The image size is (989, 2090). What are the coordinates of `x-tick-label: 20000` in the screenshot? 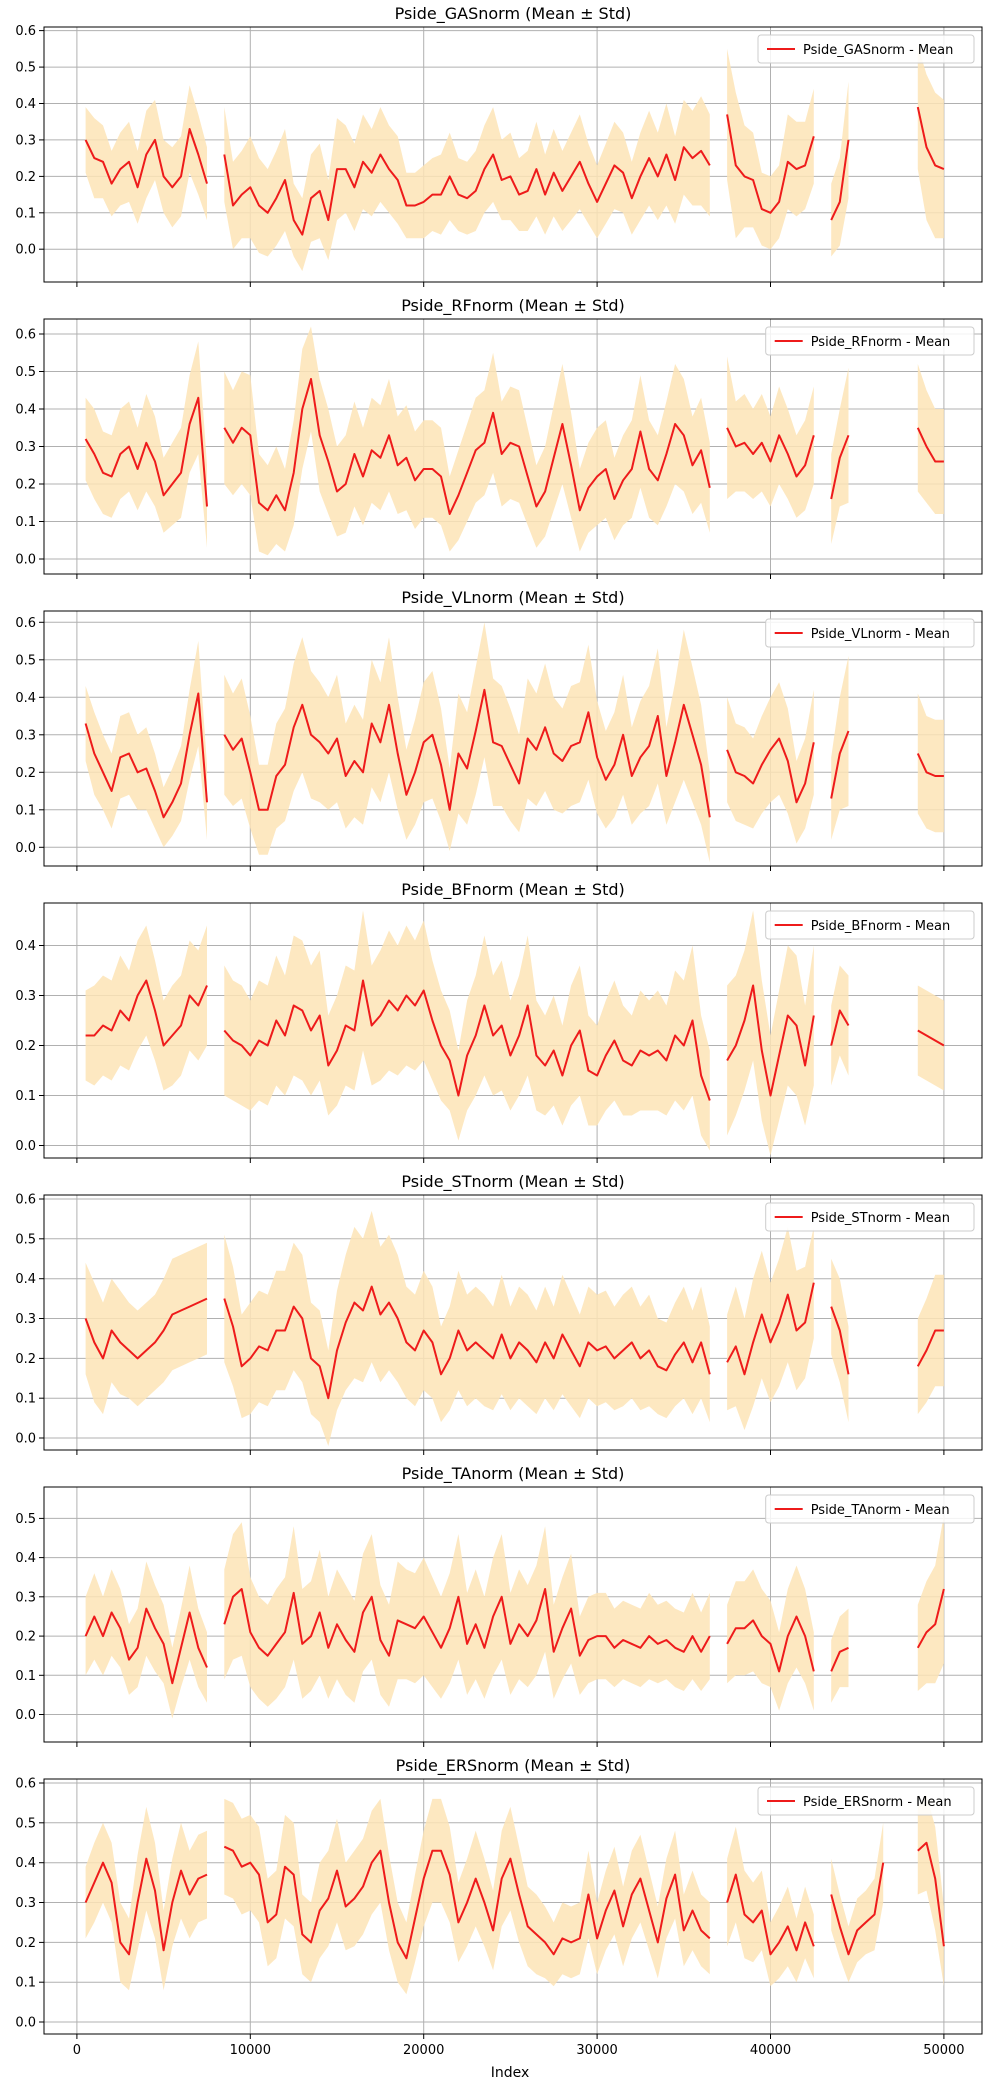 It's located at (423, 2050).